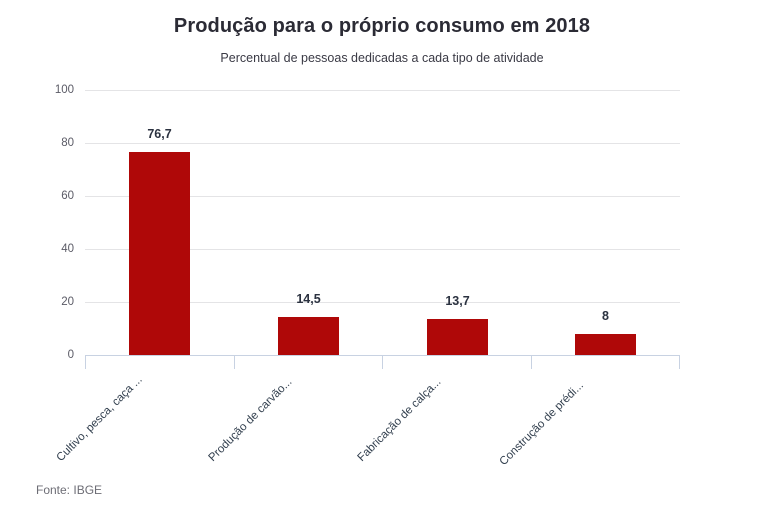  Describe the element at coordinates (64, 90) in the screenshot. I see `y-axis-tick-100: 100` at that location.